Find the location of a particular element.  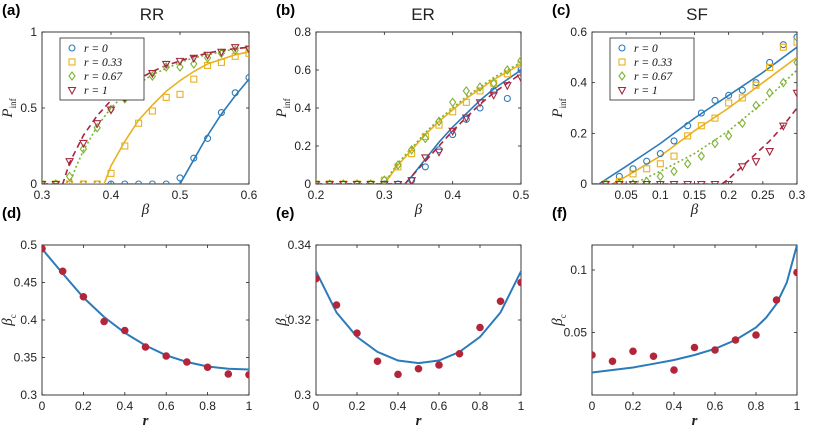

panel-title: SF is located at coordinates (697, 14).